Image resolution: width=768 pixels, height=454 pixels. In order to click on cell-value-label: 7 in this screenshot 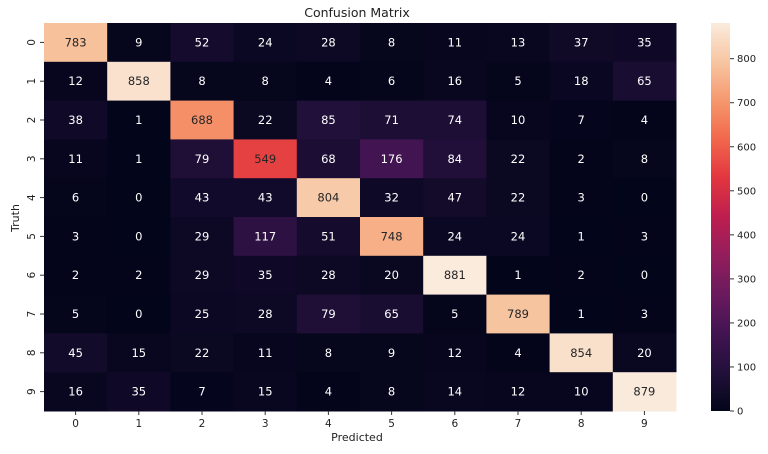, I will do `click(201, 392)`.